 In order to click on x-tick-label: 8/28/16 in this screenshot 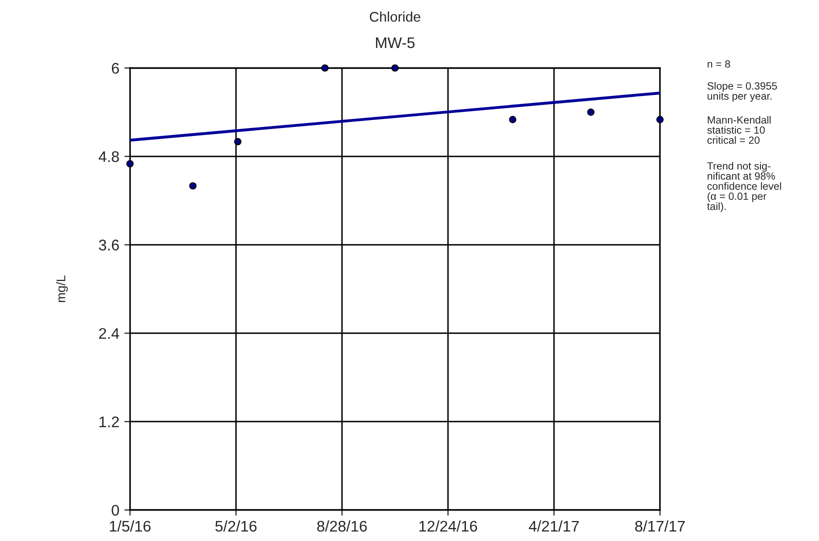, I will do `click(342, 526)`.